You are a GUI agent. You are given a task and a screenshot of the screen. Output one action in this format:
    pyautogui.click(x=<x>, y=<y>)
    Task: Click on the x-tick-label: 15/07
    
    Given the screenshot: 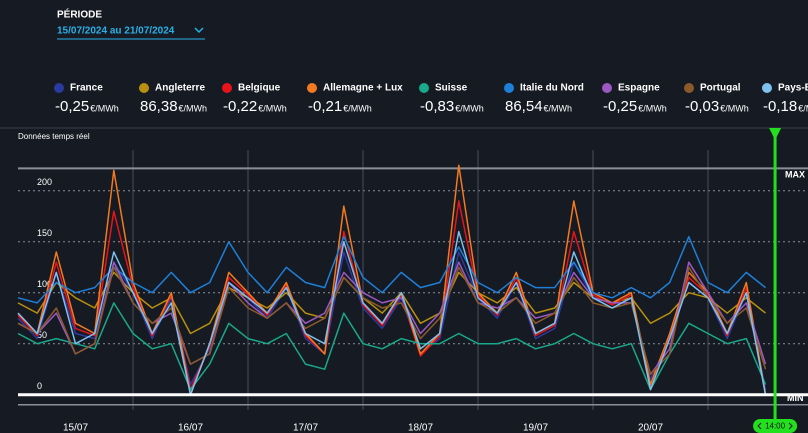 What is the action you would take?
    pyautogui.click(x=75, y=428)
    